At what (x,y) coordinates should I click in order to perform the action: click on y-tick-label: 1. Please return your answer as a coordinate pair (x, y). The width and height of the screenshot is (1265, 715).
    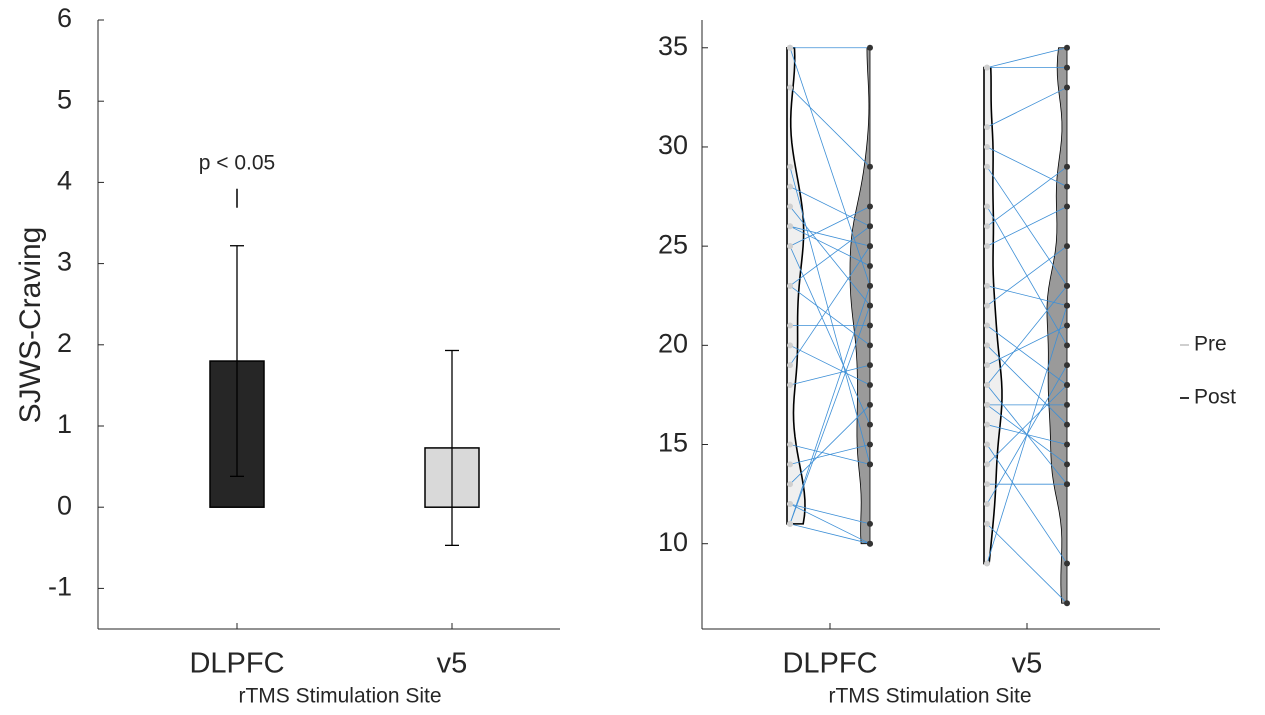
    Looking at the image, I should click on (64, 424).